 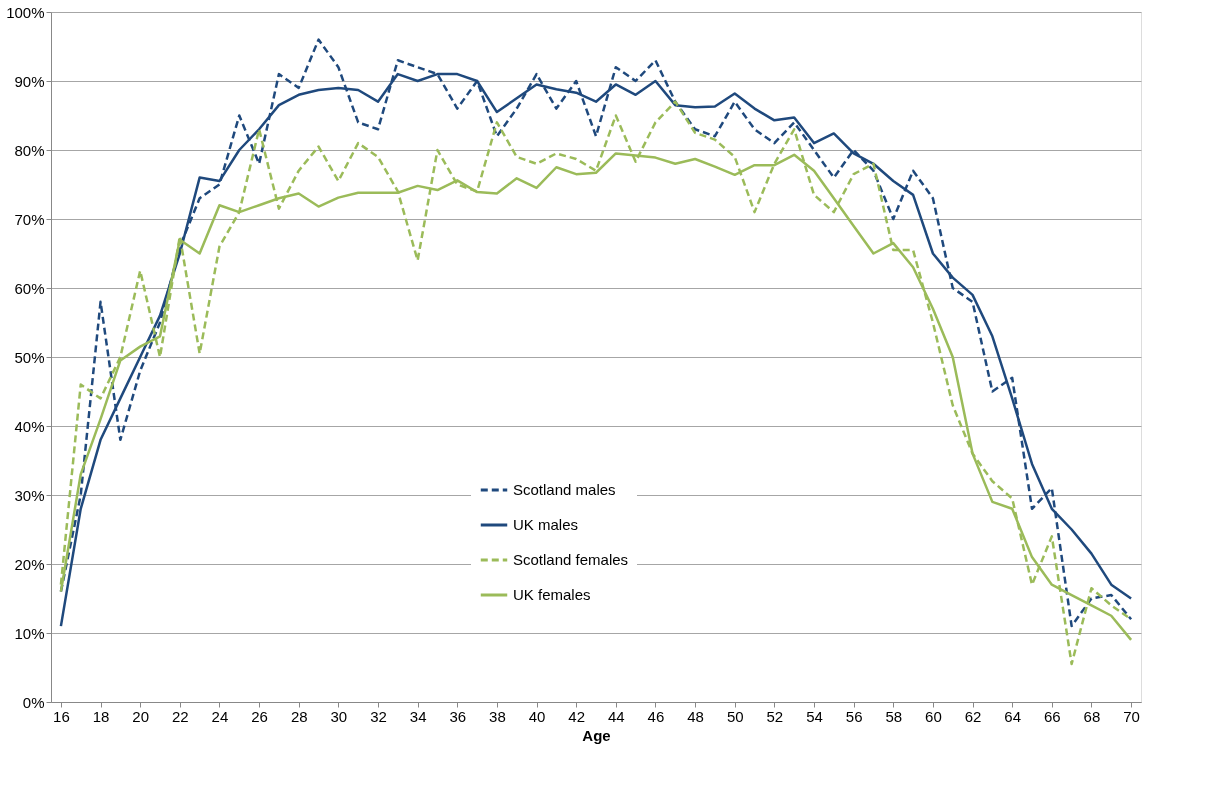 I want to click on x-tick-label: 54, so click(x=814, y=716).